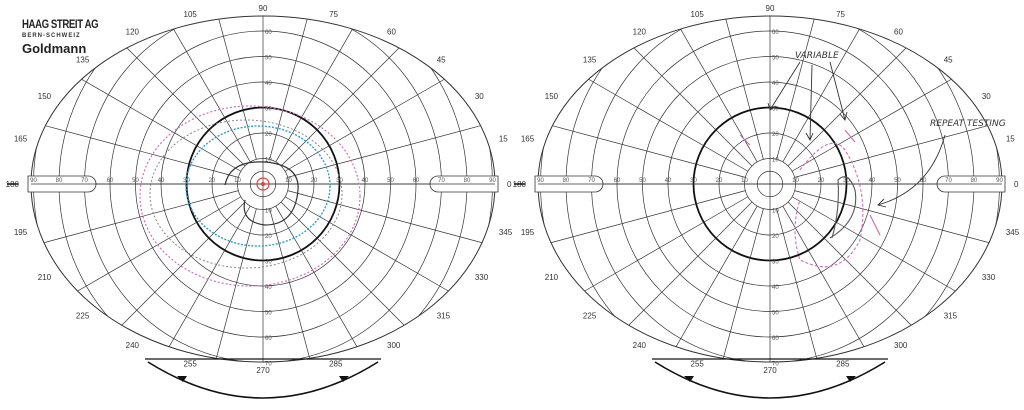  Describe the element at coordinates (810, 182) in the screenshot. I see `scotoma-marks` at that location.